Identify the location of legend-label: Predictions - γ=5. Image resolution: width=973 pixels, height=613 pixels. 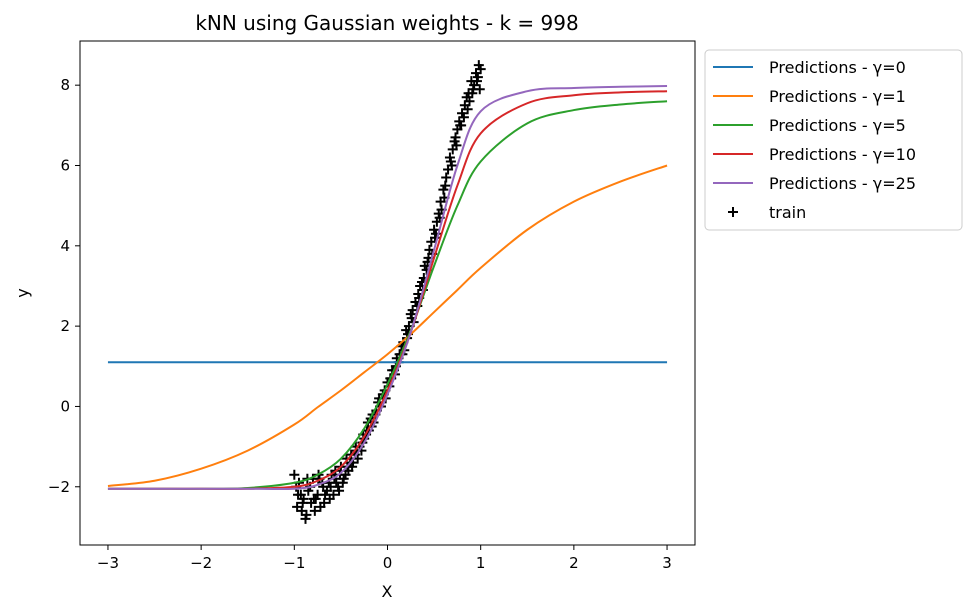
(837, 125).